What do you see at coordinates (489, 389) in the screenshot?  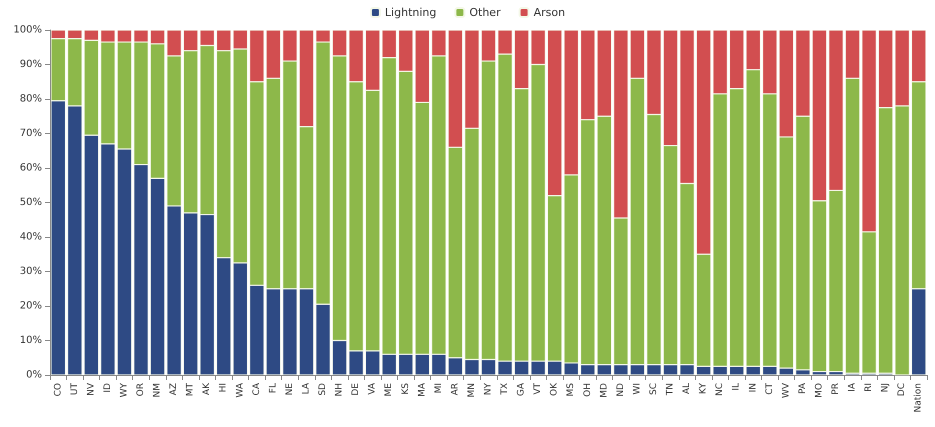 I see `x-tick-label: NY` at bounding box center [489, 389].